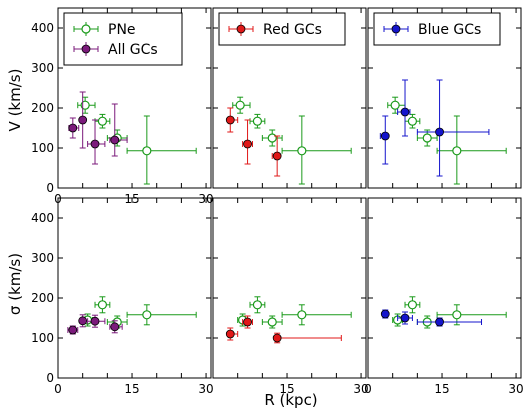 This screenshot has width=526, height=412. What do you see at coordinates (15, 100) in the screenshot?
I see `y-axis-label-velocity: V (km/s)` at bounding box center [15, 100].